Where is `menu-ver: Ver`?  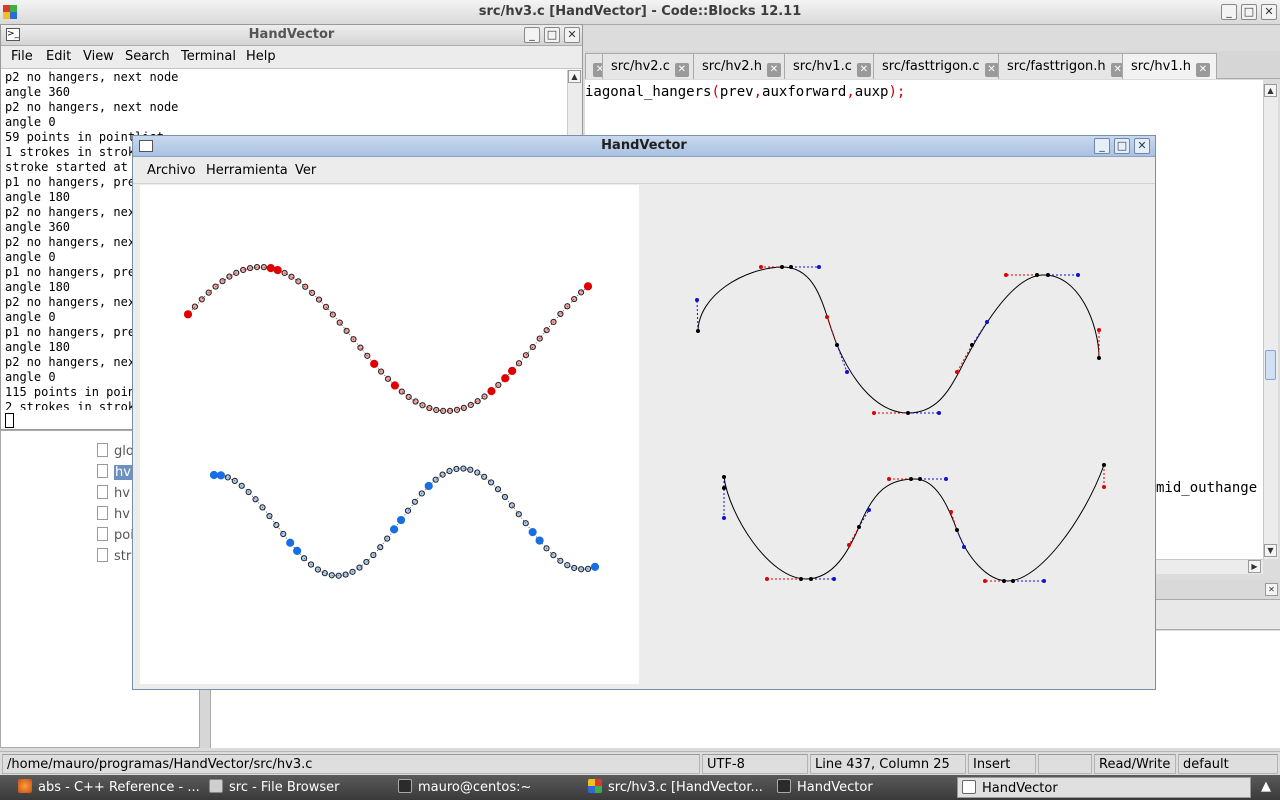
menu-ver: Ver is located at coordinates (306, 170).